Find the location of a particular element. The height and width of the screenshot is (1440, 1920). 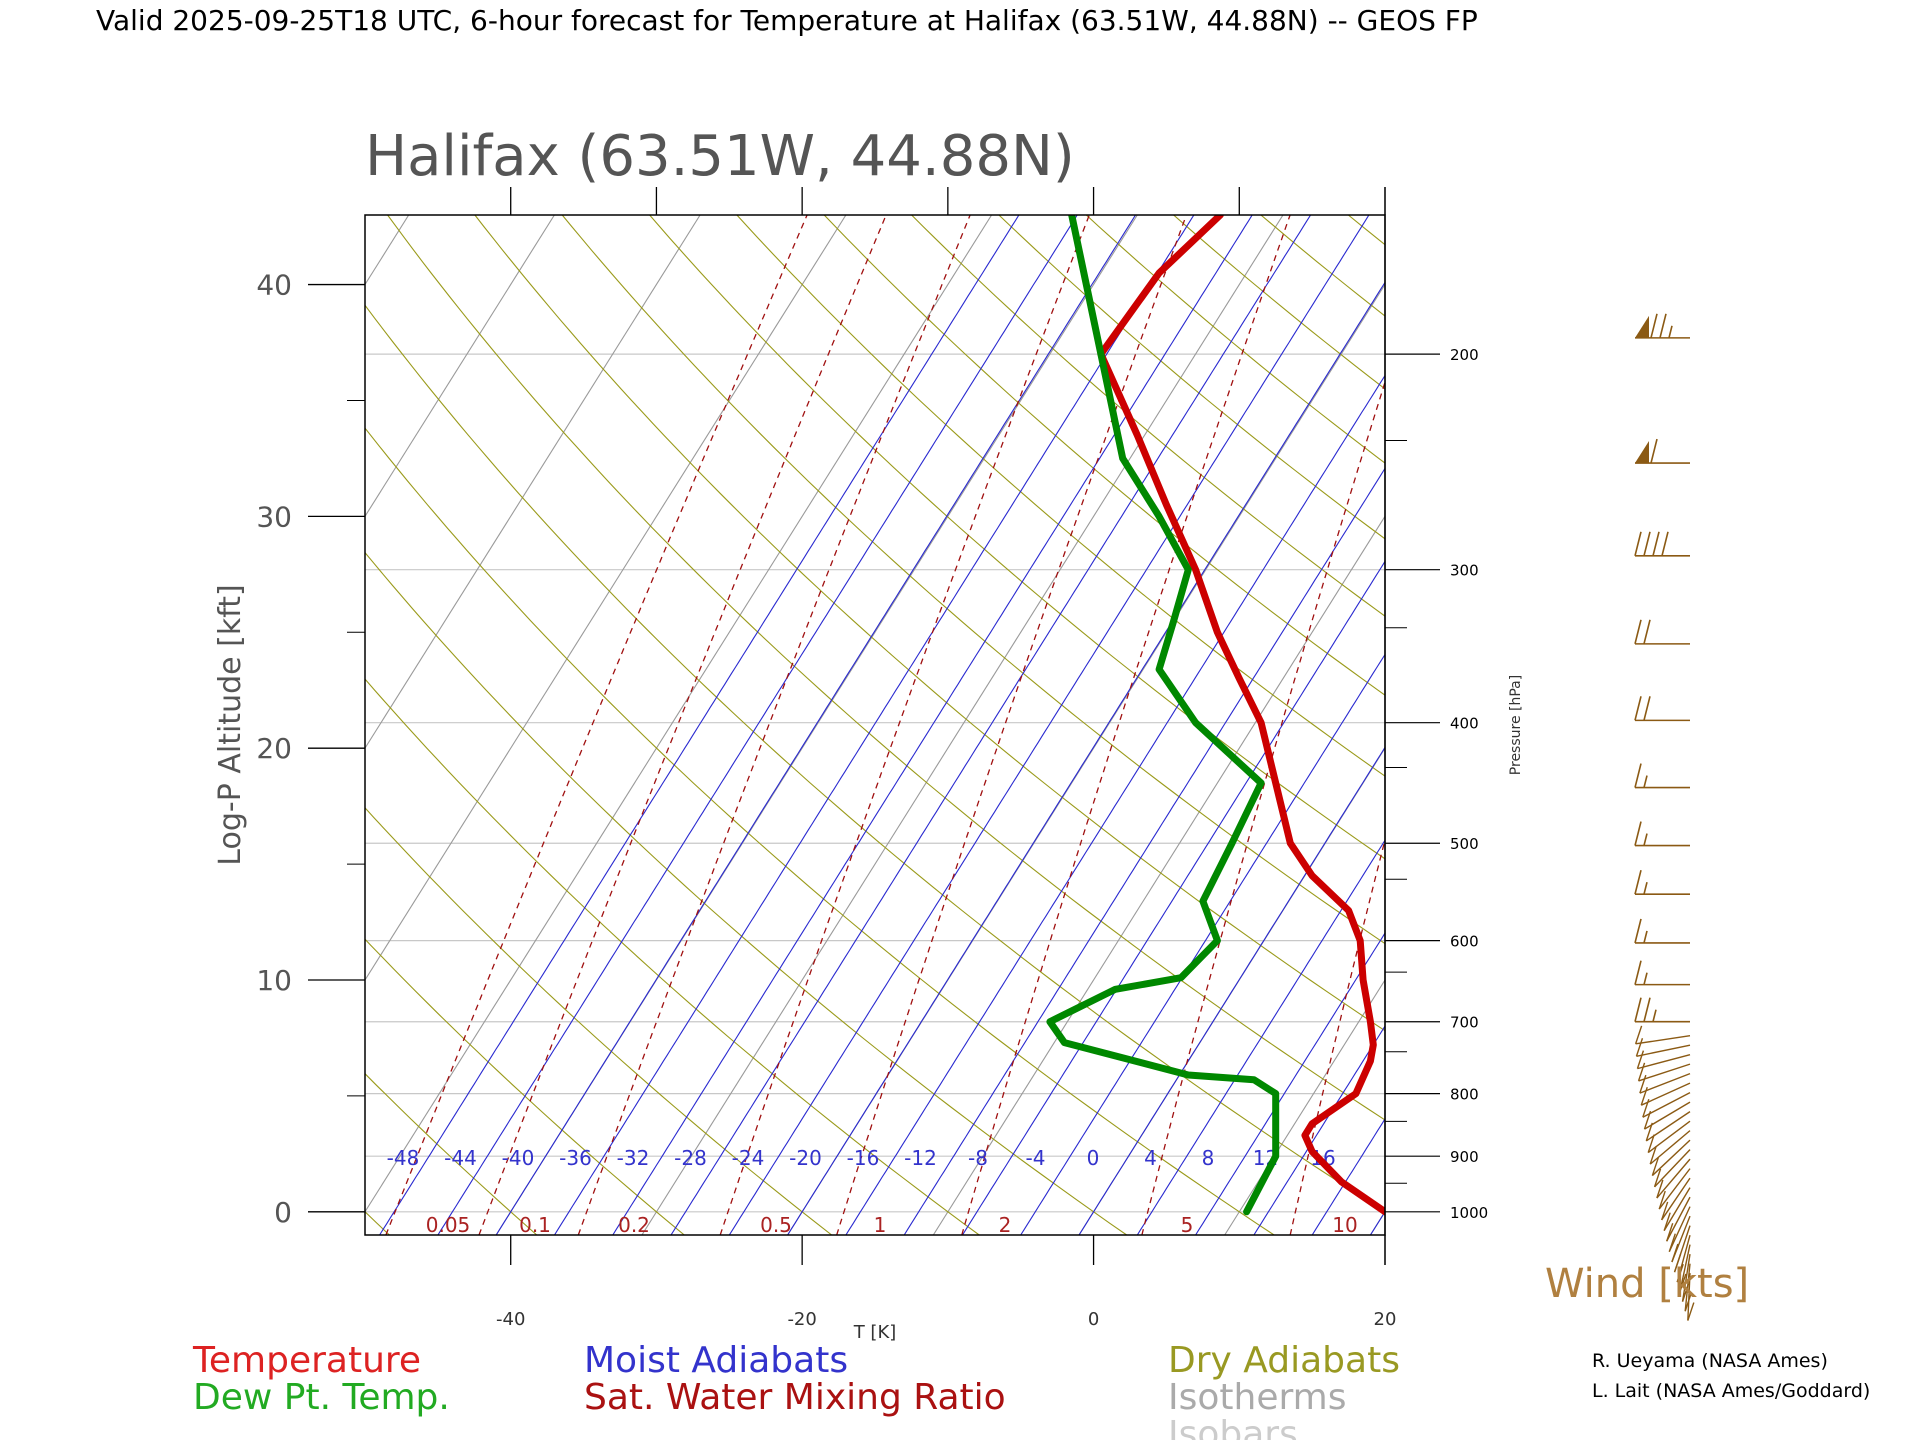

dewpoint-line is located at coordinates (1163, 715).